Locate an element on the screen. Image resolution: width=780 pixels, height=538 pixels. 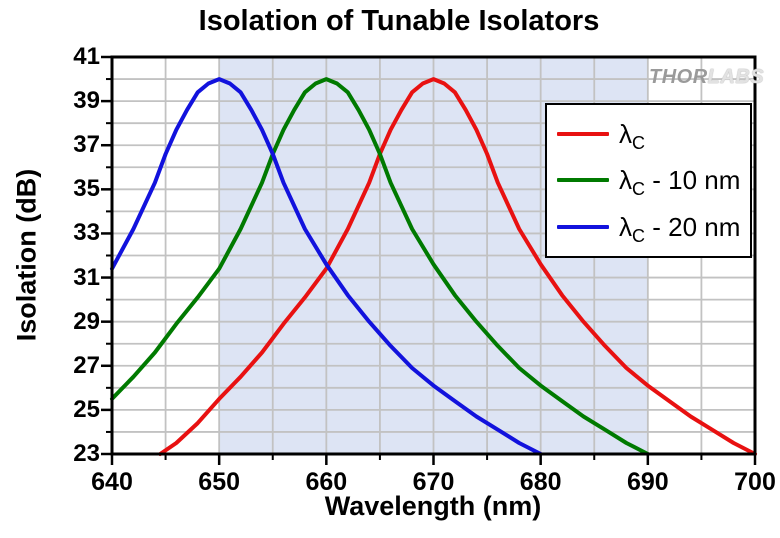
y-tick-label: 35 is located at coordinates (86, 189).